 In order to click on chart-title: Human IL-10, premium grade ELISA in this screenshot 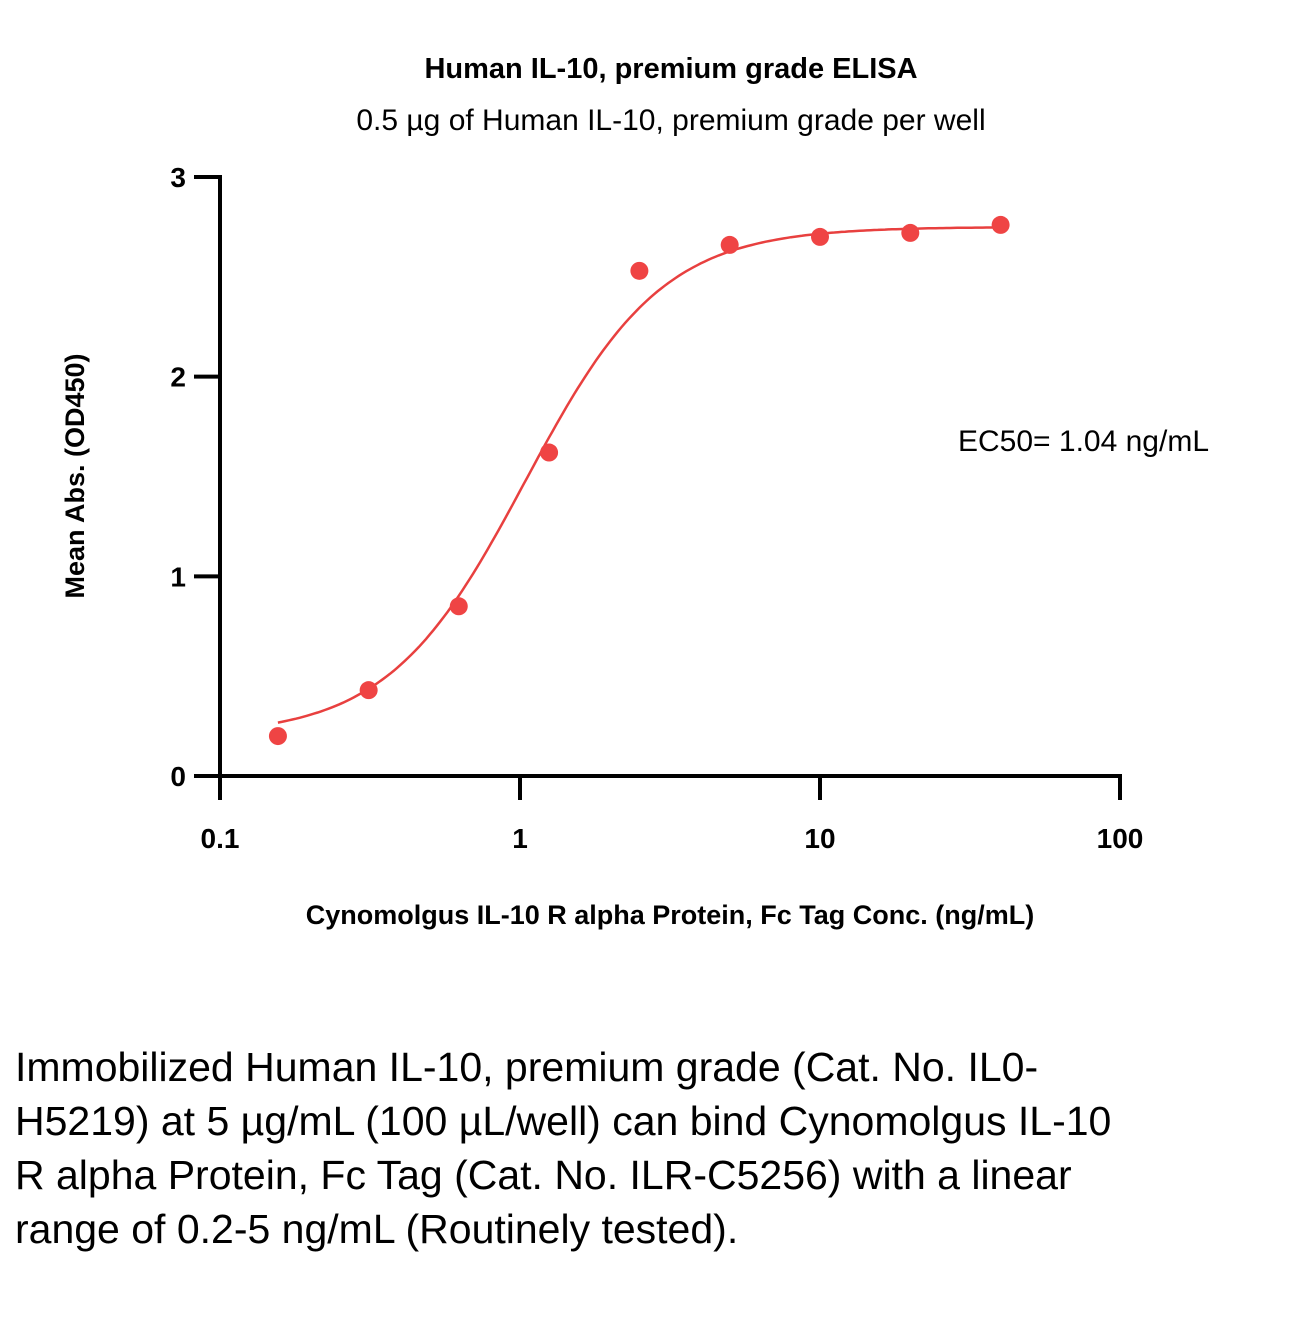, I will do `click(670, 69)`.